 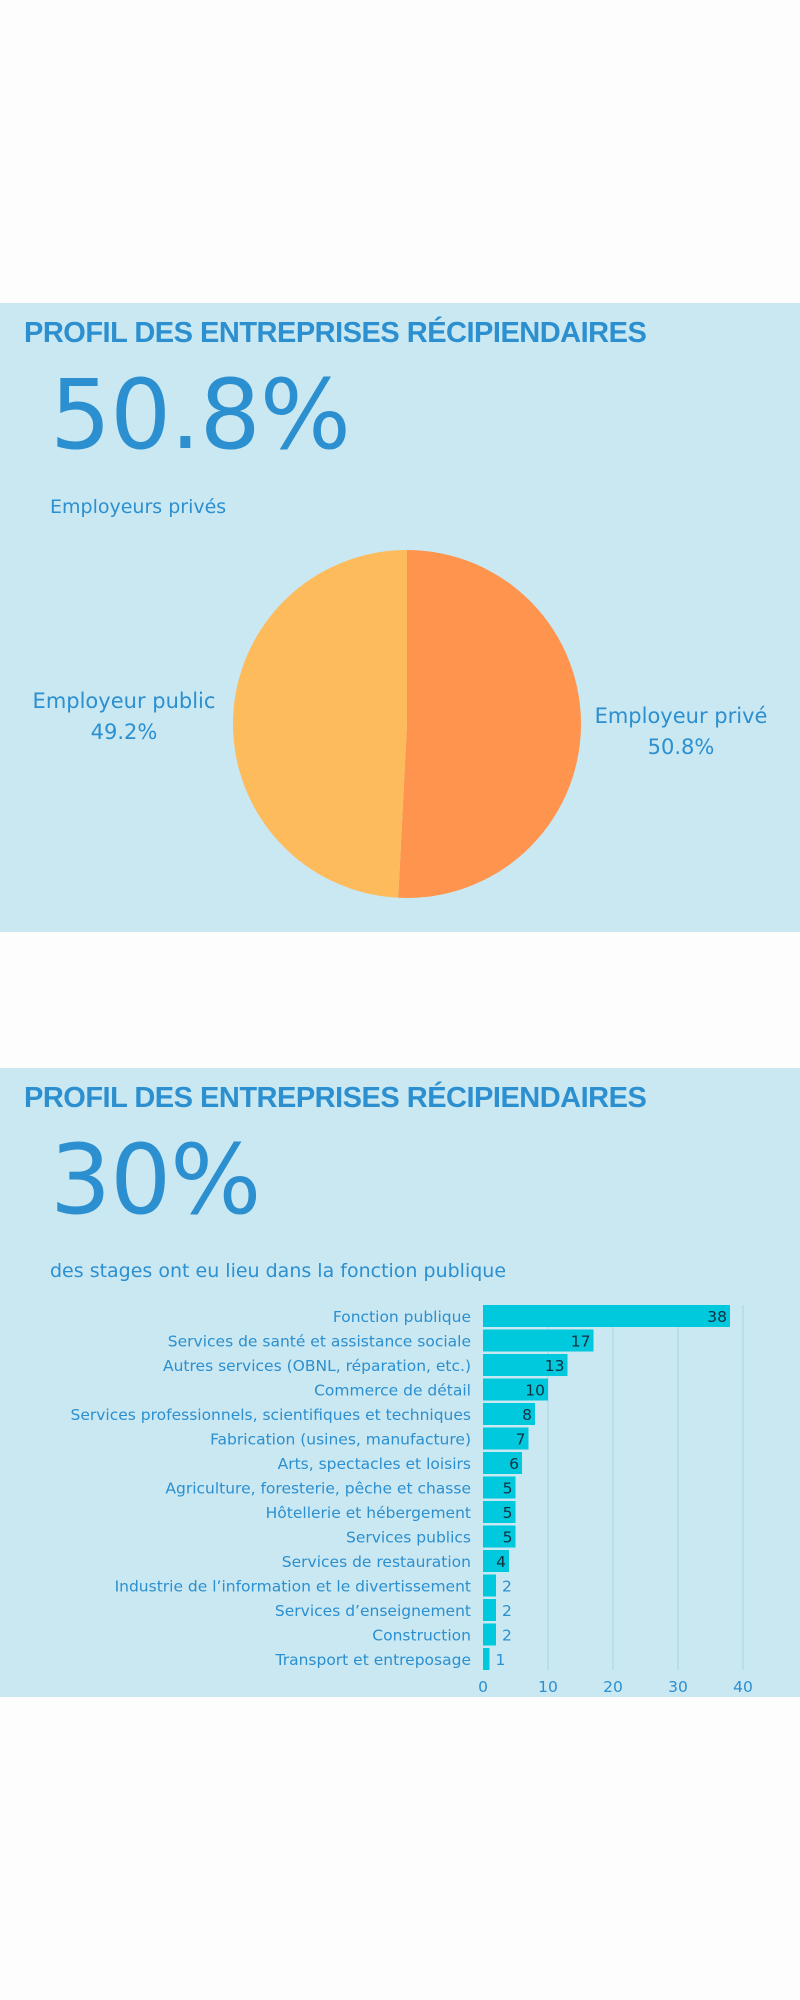 I want to click on category-label: Services de santé et assistance sociale, so click(x=319, y=1342).